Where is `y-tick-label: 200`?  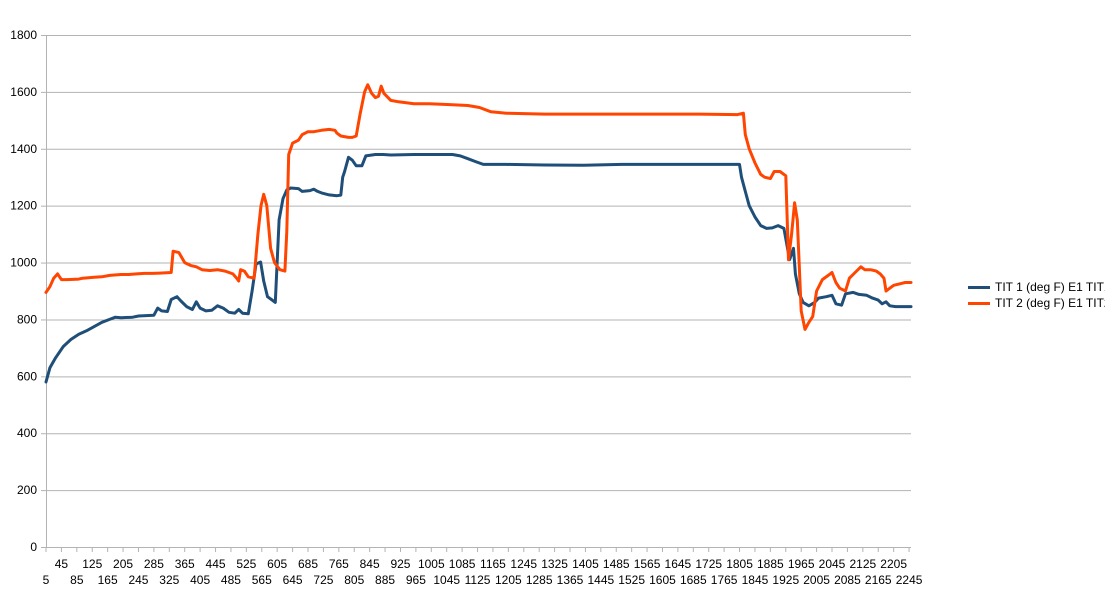 y-tick-label: 200 is located at coordinates (27, 490).